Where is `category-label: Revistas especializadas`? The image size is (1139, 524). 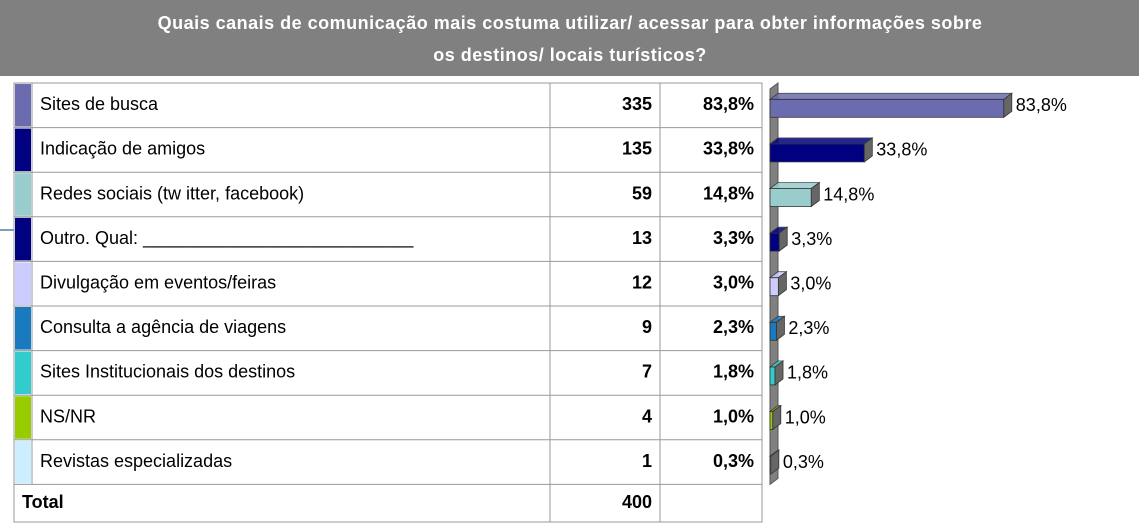 category-label: Revistas especializadas is located at coordinates (136, 461).